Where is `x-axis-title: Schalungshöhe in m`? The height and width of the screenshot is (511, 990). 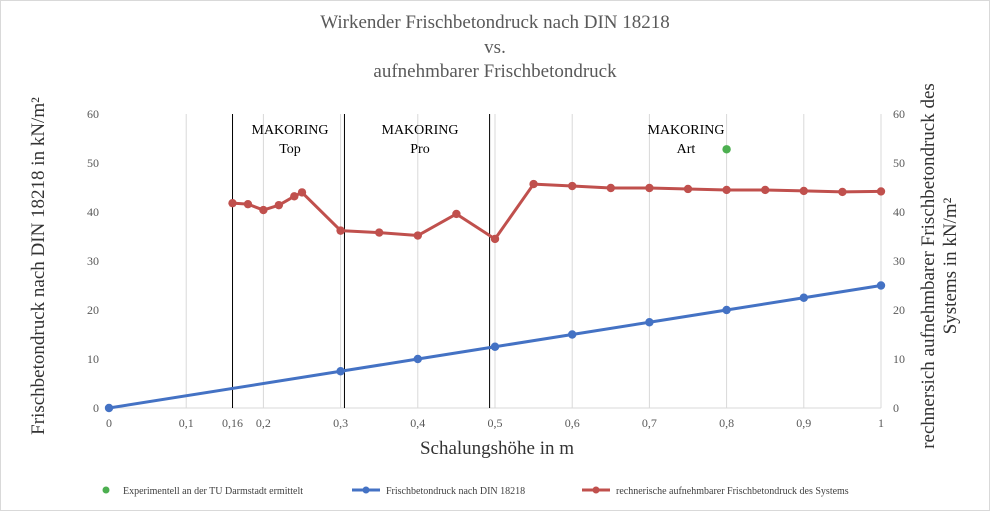 x-axis-title: Schalungshöhe in m is located at coordinates (497, 448).